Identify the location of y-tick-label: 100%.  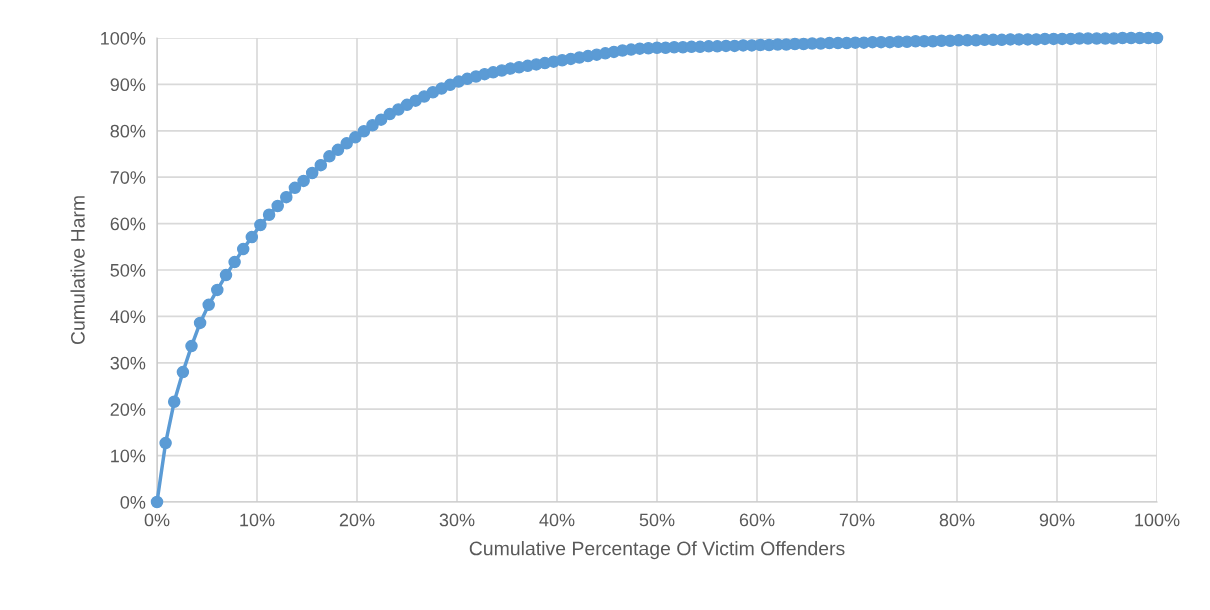
(123, 38).